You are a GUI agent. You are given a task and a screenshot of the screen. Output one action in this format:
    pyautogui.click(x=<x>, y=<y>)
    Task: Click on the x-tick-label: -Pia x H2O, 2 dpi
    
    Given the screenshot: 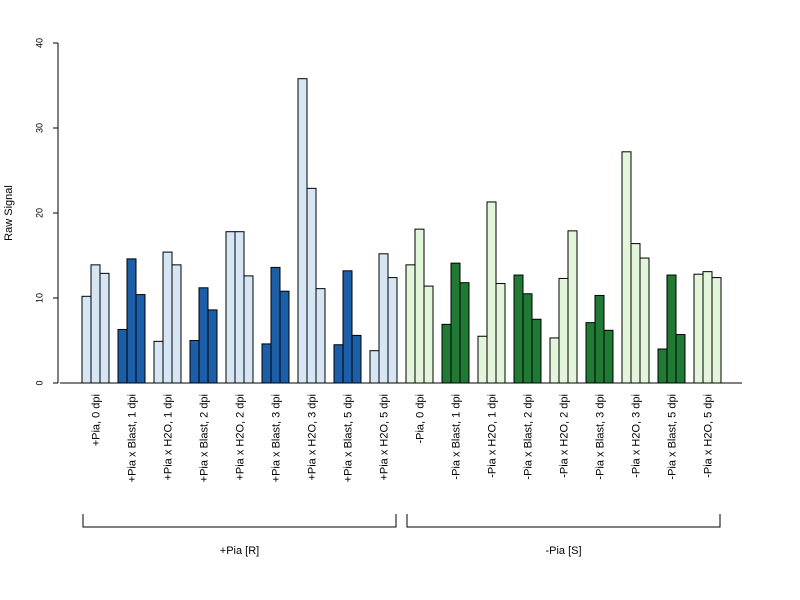 What is the action you would take?
    pyautogui.click(x=565, y=436)
    